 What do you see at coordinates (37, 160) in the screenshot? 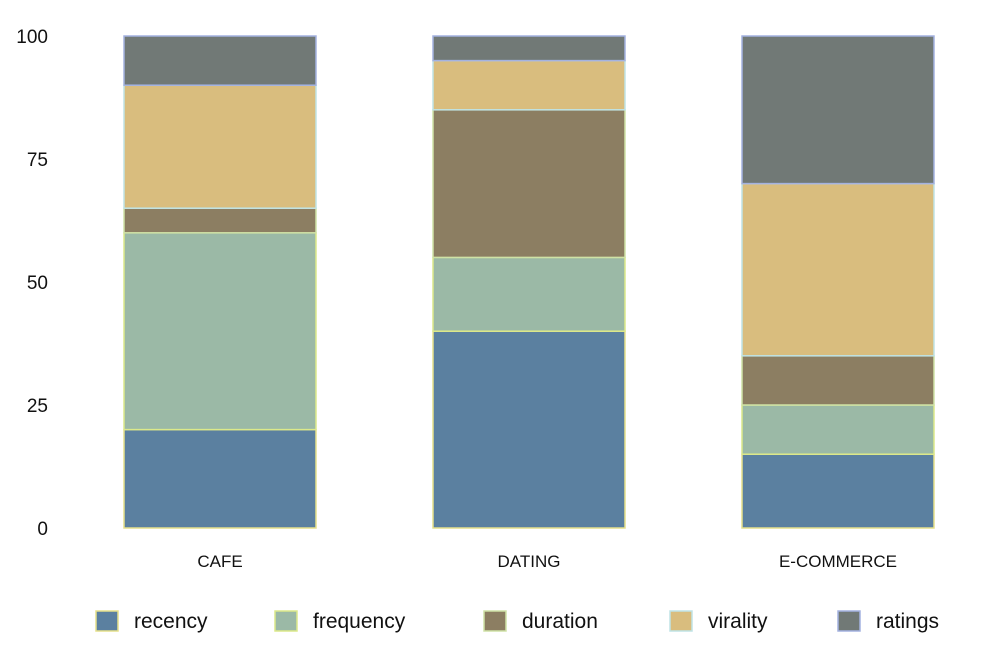
I see `y-tick-label: 75` at bounding box center [37, 160].